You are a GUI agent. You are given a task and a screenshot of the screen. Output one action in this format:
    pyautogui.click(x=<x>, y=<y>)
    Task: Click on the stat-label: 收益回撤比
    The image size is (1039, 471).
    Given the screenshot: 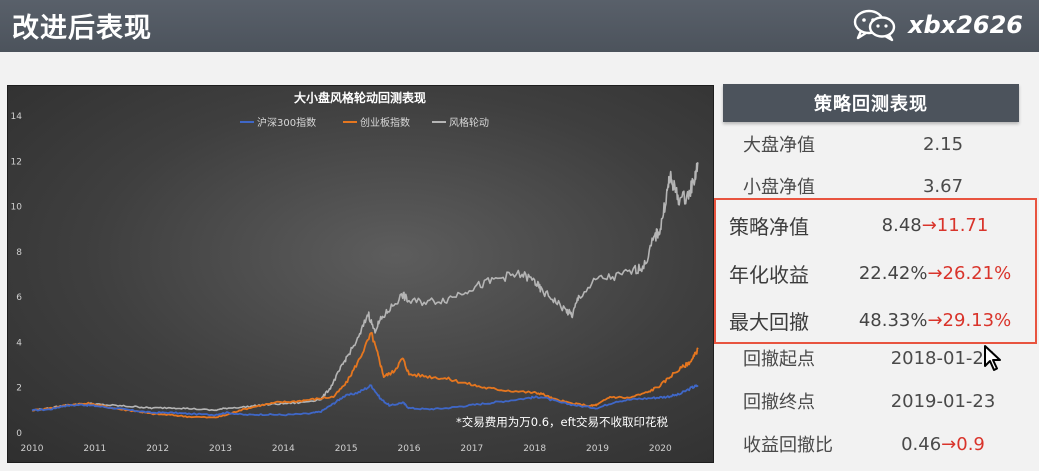 What is the action you would take?
    pyautogui.click(x=788, y=445)
    